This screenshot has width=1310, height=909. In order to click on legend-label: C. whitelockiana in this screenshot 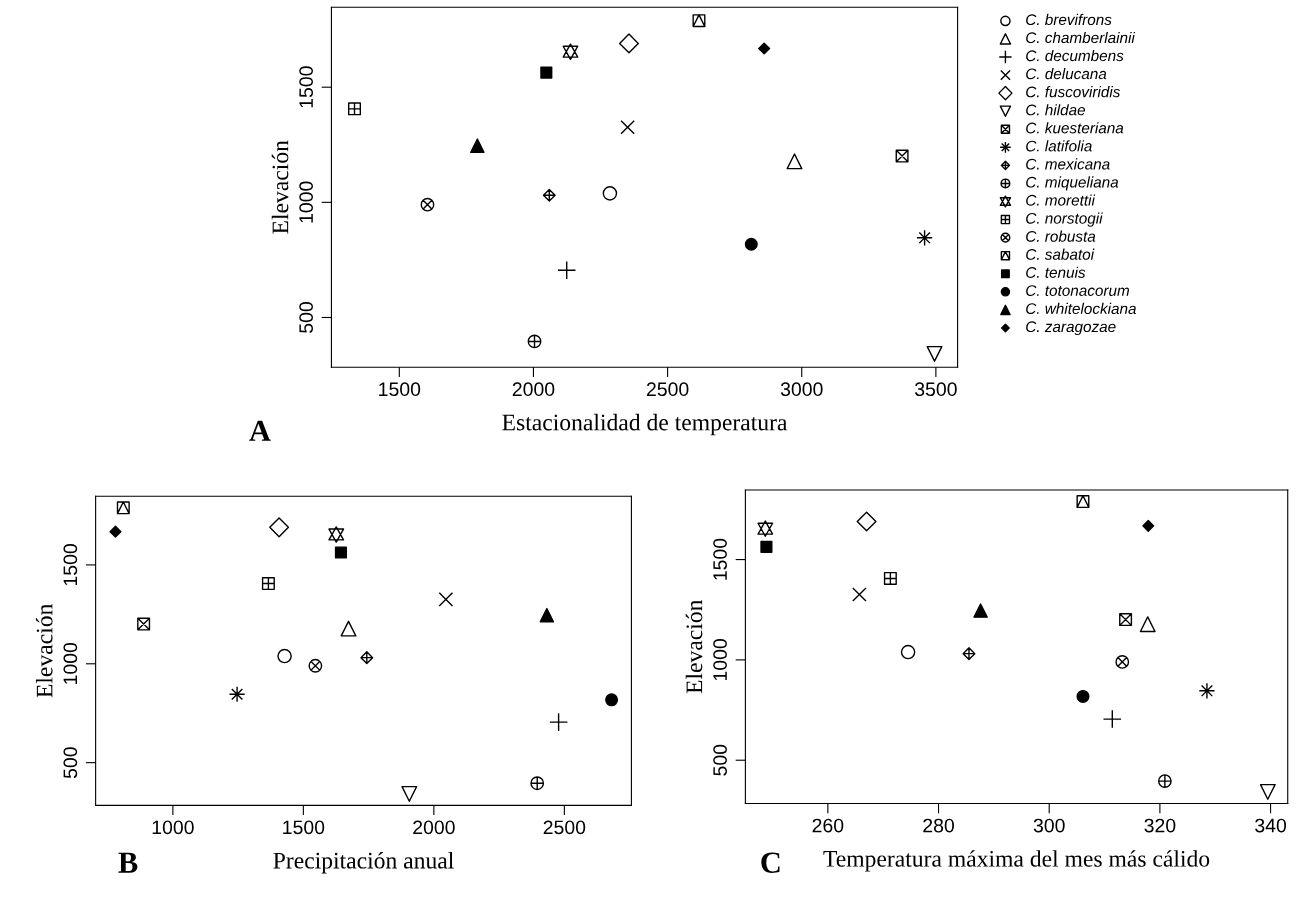, I will do `click(1081, 308)`.